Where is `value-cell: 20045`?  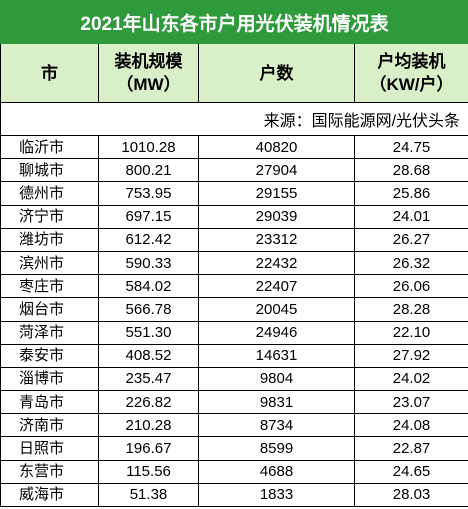
value-cell: 20045 is located at coordinates (276, 309).